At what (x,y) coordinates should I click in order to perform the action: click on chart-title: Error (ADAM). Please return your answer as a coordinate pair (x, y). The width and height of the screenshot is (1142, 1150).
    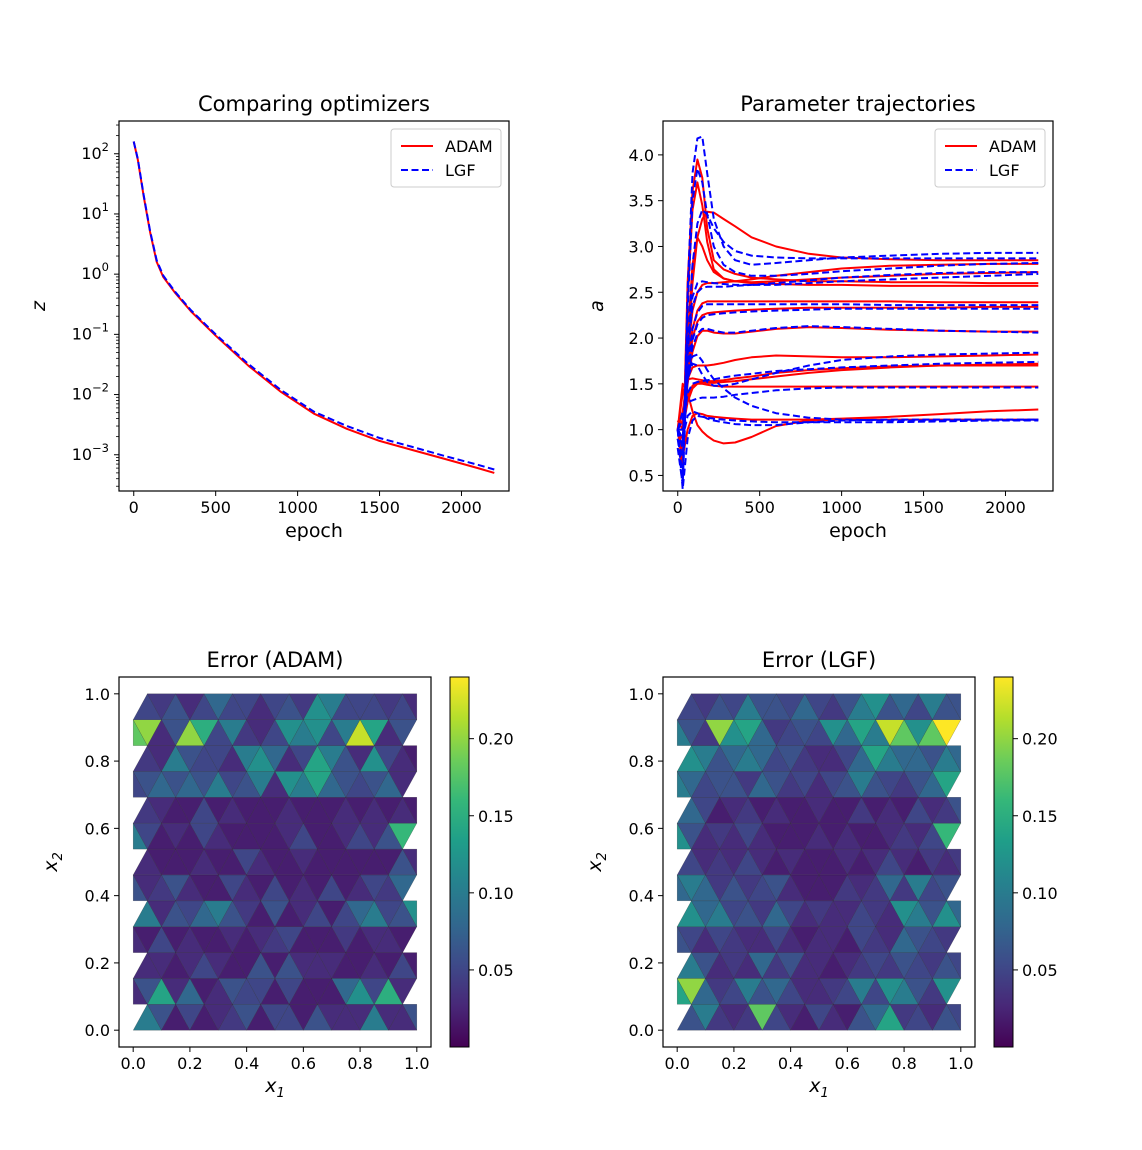
    Looking at the image, I should click on (275, 660).